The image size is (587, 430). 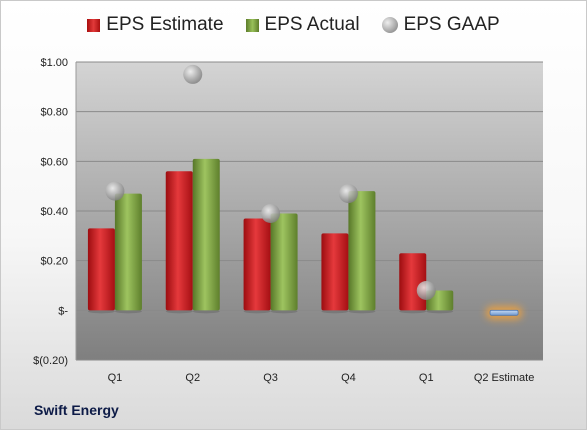 I want to click on y-tick-label: $0.40, so click(x=54, y=212).